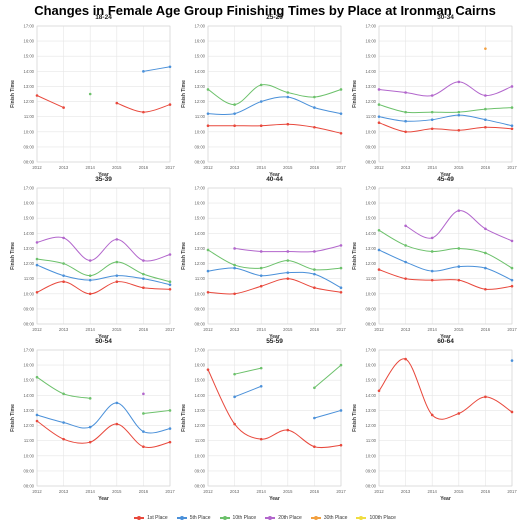 The image size is (530, 530). Describe the element at coordinates (151, 518) in the screenshot. I see `legend-item: 1st Place` at that location.